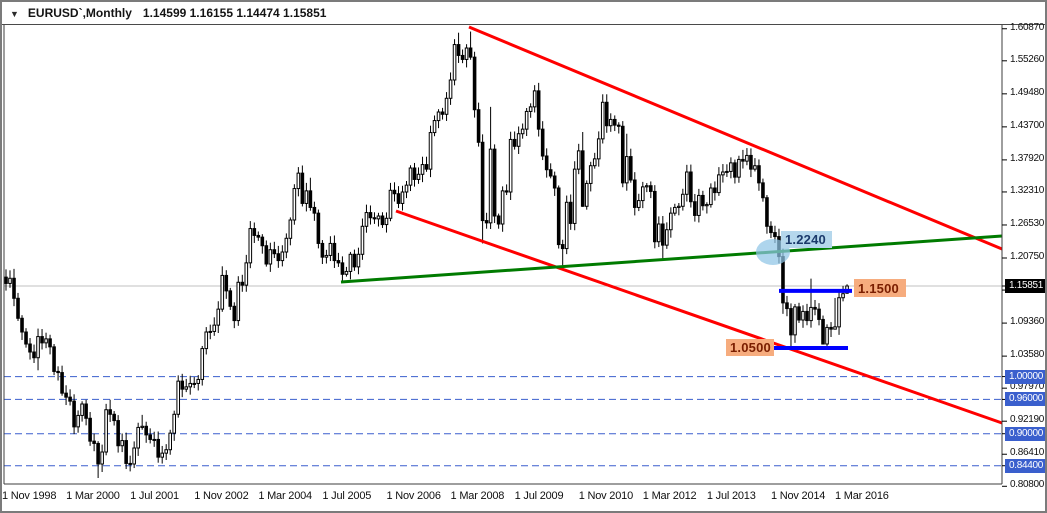 This screenshot has width=1047, height=513. Describe the element at coordinates (750, 347) in the screenshot. I see `price-text-label-1-0500: 1.0500` at that location.